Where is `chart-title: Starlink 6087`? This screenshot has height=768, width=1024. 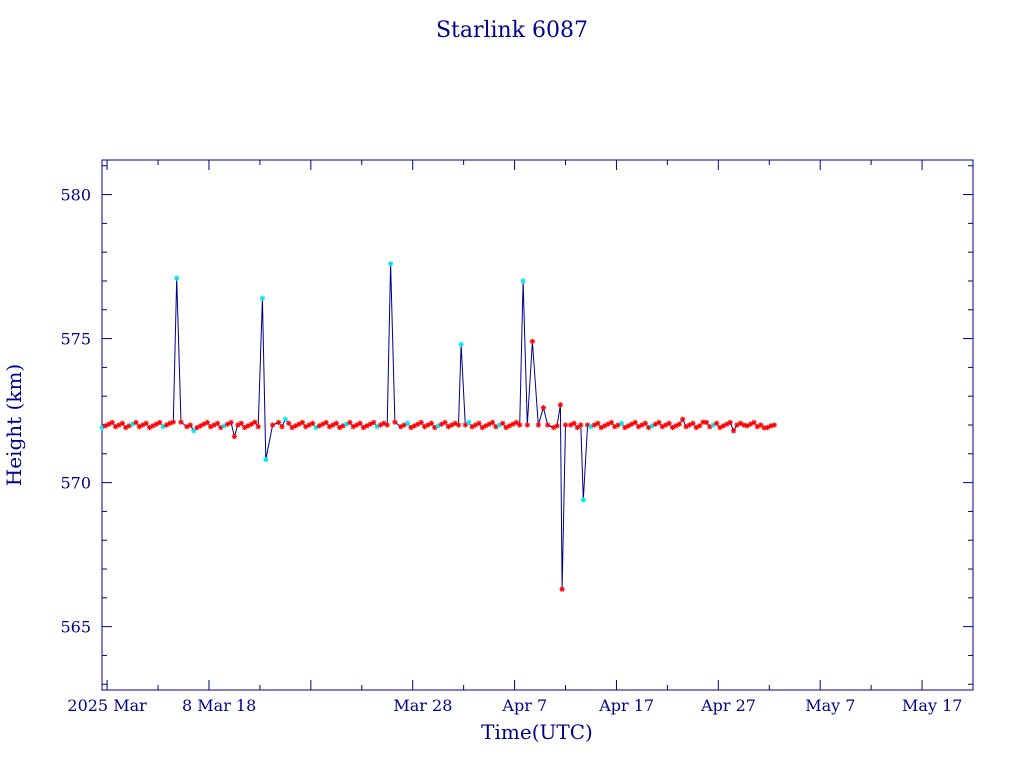
chart-title: Starlink 6087 is located at coordinates (512, 30).